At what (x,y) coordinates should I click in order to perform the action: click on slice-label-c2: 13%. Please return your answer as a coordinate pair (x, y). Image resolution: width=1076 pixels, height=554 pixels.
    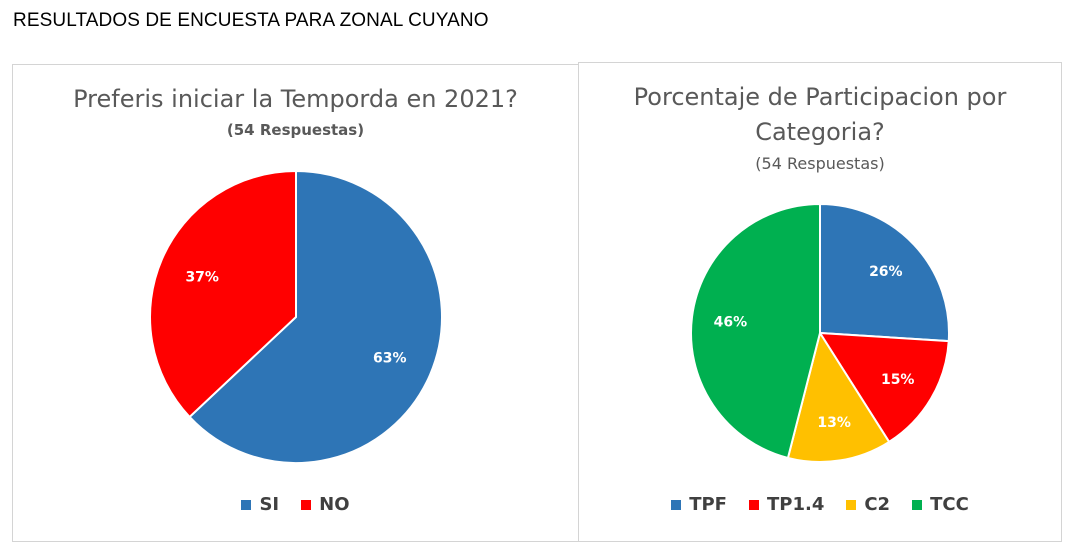
    Looking at the image, I should click on (834, 423).